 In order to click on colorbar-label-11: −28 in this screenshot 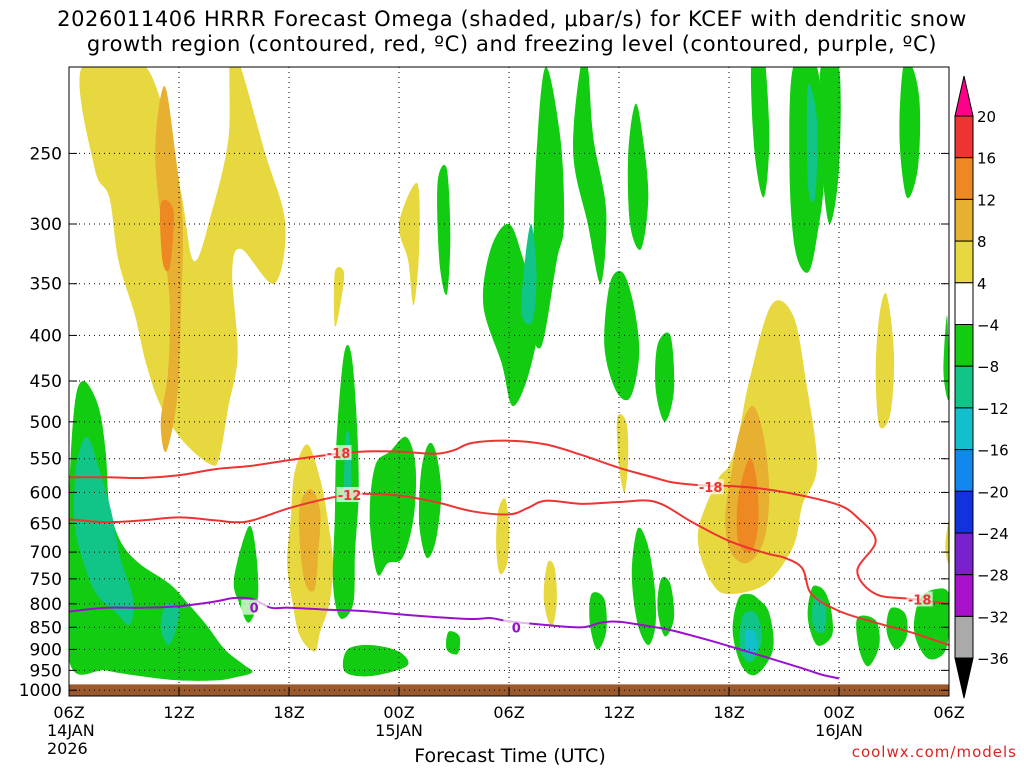, I will do `click(993, 576)`.